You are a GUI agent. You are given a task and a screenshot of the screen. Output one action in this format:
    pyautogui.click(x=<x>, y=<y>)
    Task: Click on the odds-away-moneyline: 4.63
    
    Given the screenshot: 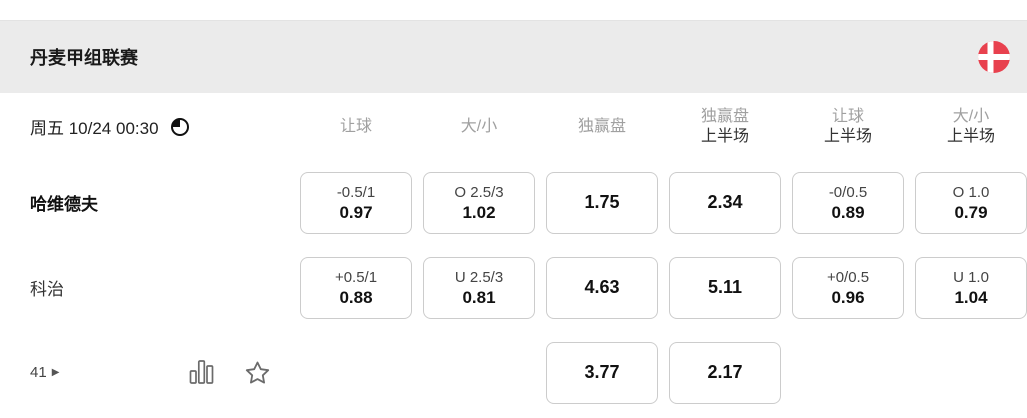 What is the action you would take?
    pyautogui.click(x=602, y=287)
    